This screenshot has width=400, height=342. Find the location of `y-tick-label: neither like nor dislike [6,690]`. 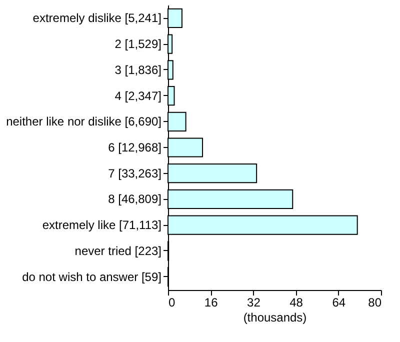

y-tick-label: neither like nor dislike [6,690] is located at coordinates (84, 121).